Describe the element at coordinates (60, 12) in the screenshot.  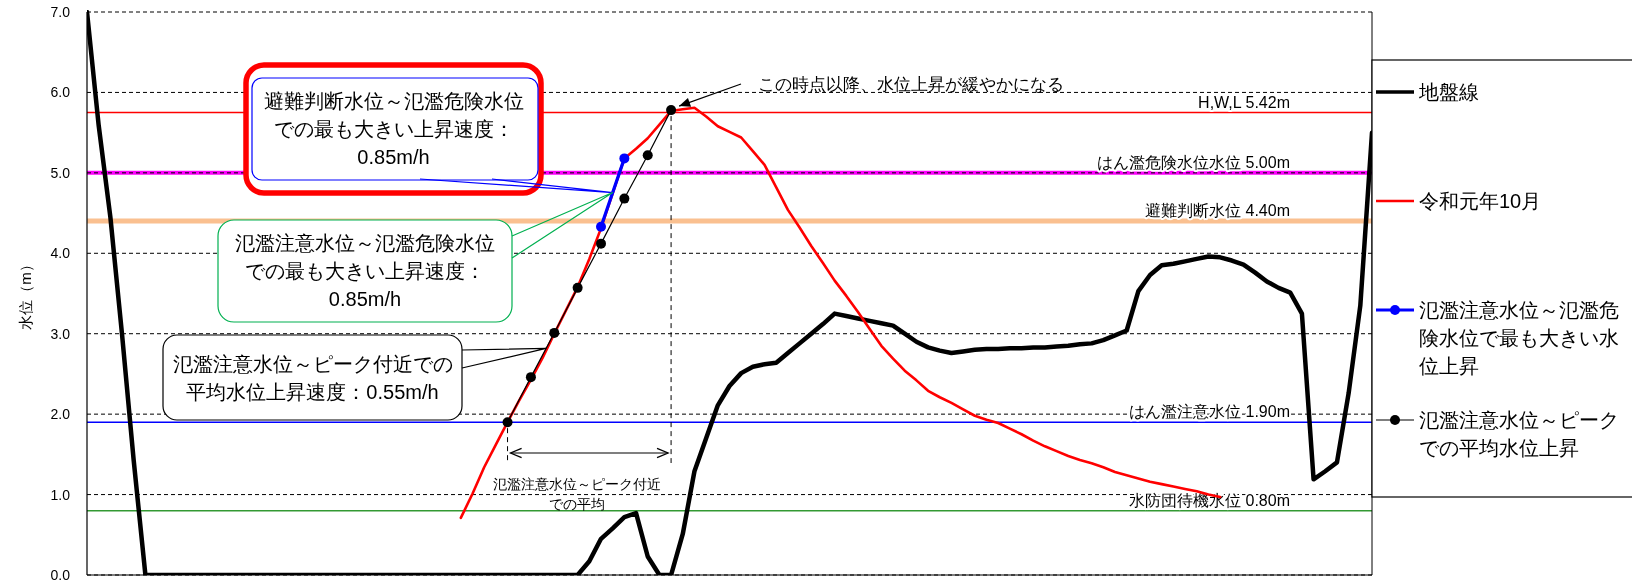
I see `y-tick-label: 7.0` at that location.